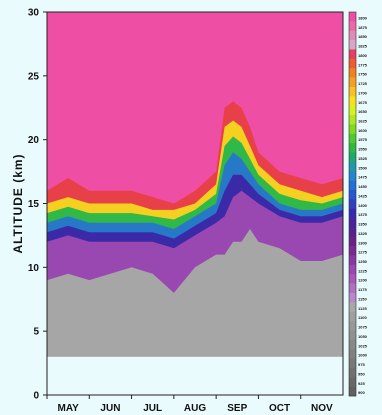 The height and width of the screenshot is (415, 382). I want to click on colorbar-label: 1200, so click(363, 280).